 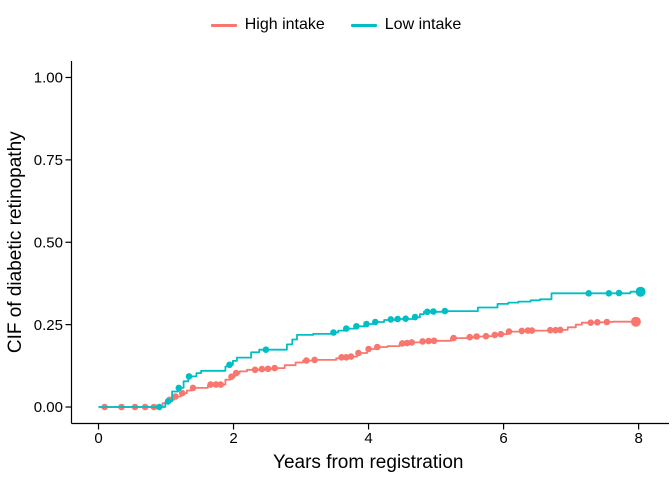 I want to click on x-tick-label: 0, so click(x=98, y=438).